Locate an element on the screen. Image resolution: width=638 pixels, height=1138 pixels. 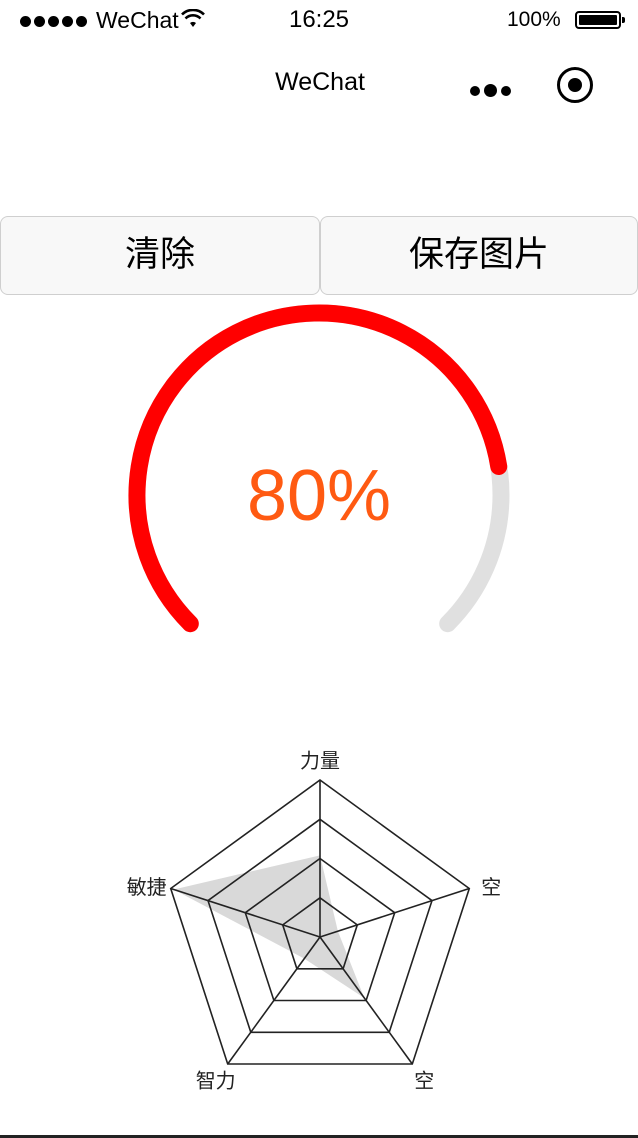
status-time: 16:25 is located at coordinates (319, 19).